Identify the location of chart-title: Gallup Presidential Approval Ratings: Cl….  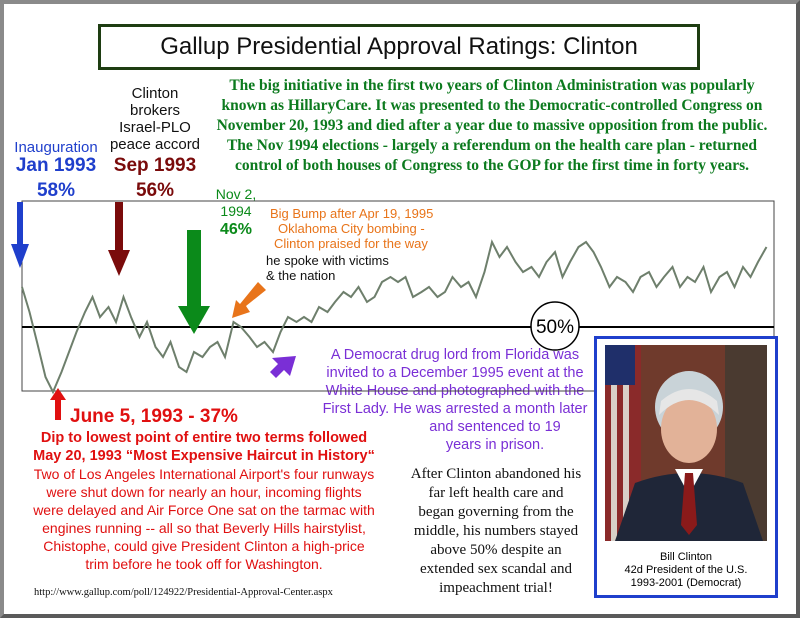
(399, 46).